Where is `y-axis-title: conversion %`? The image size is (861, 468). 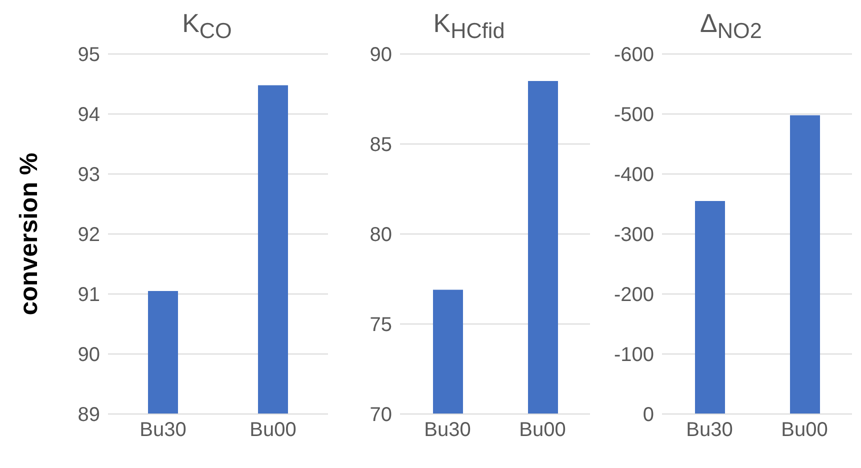
y-axis-title: conversion % is located at coordinates (28, 234).